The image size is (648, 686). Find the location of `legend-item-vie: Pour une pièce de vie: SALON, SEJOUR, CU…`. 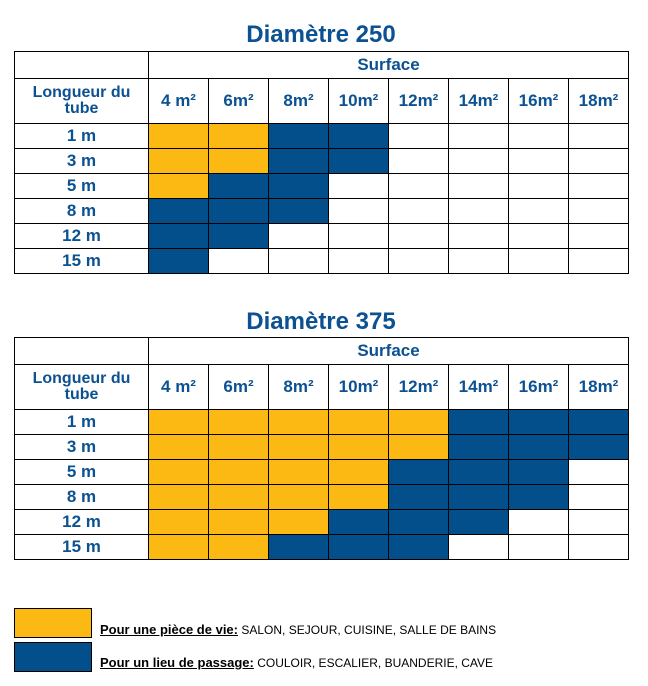

legend-item-vie: Pour une pièce de vie: SALON, SEJOUR, CU… is located at coordinates (298, 629).